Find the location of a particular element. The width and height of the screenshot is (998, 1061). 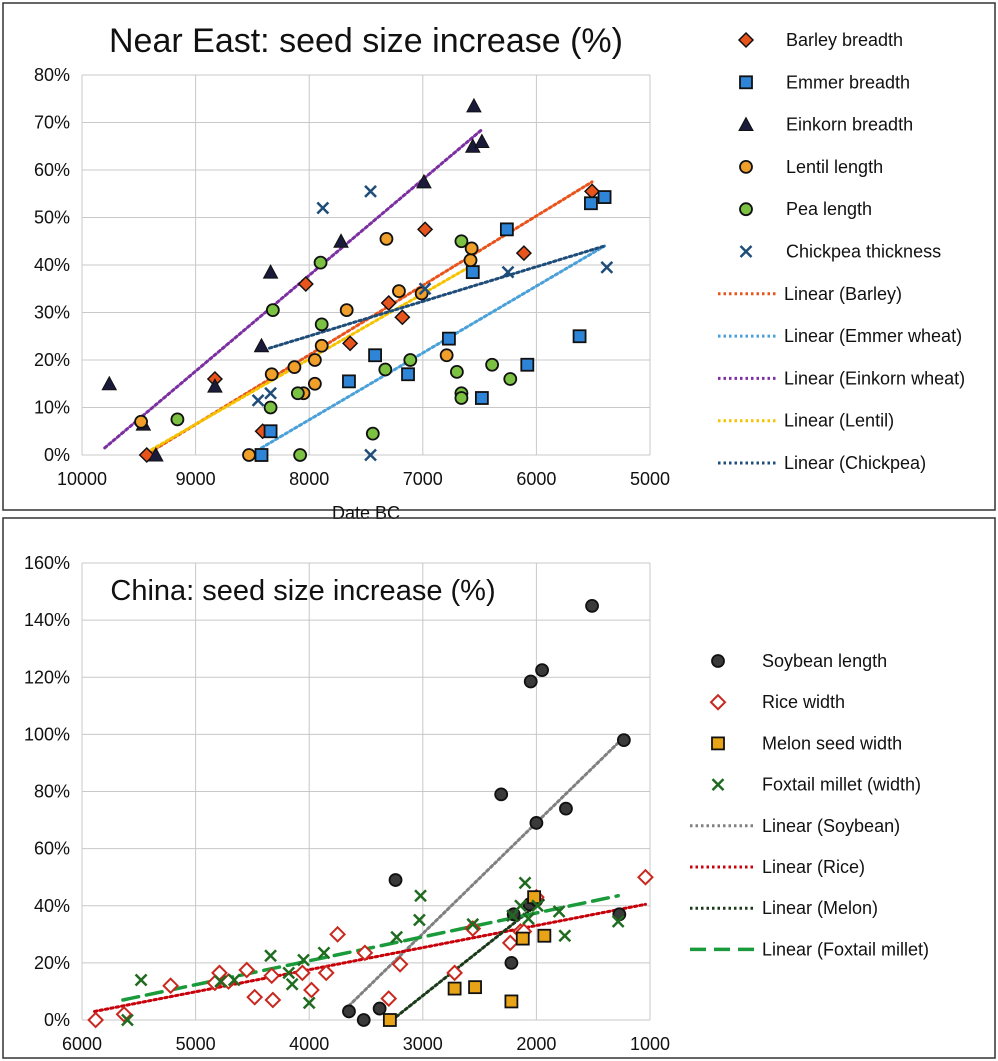

legend-label-einkorn-breadth: Einkorn breadth is located at coordinates (849, 125).